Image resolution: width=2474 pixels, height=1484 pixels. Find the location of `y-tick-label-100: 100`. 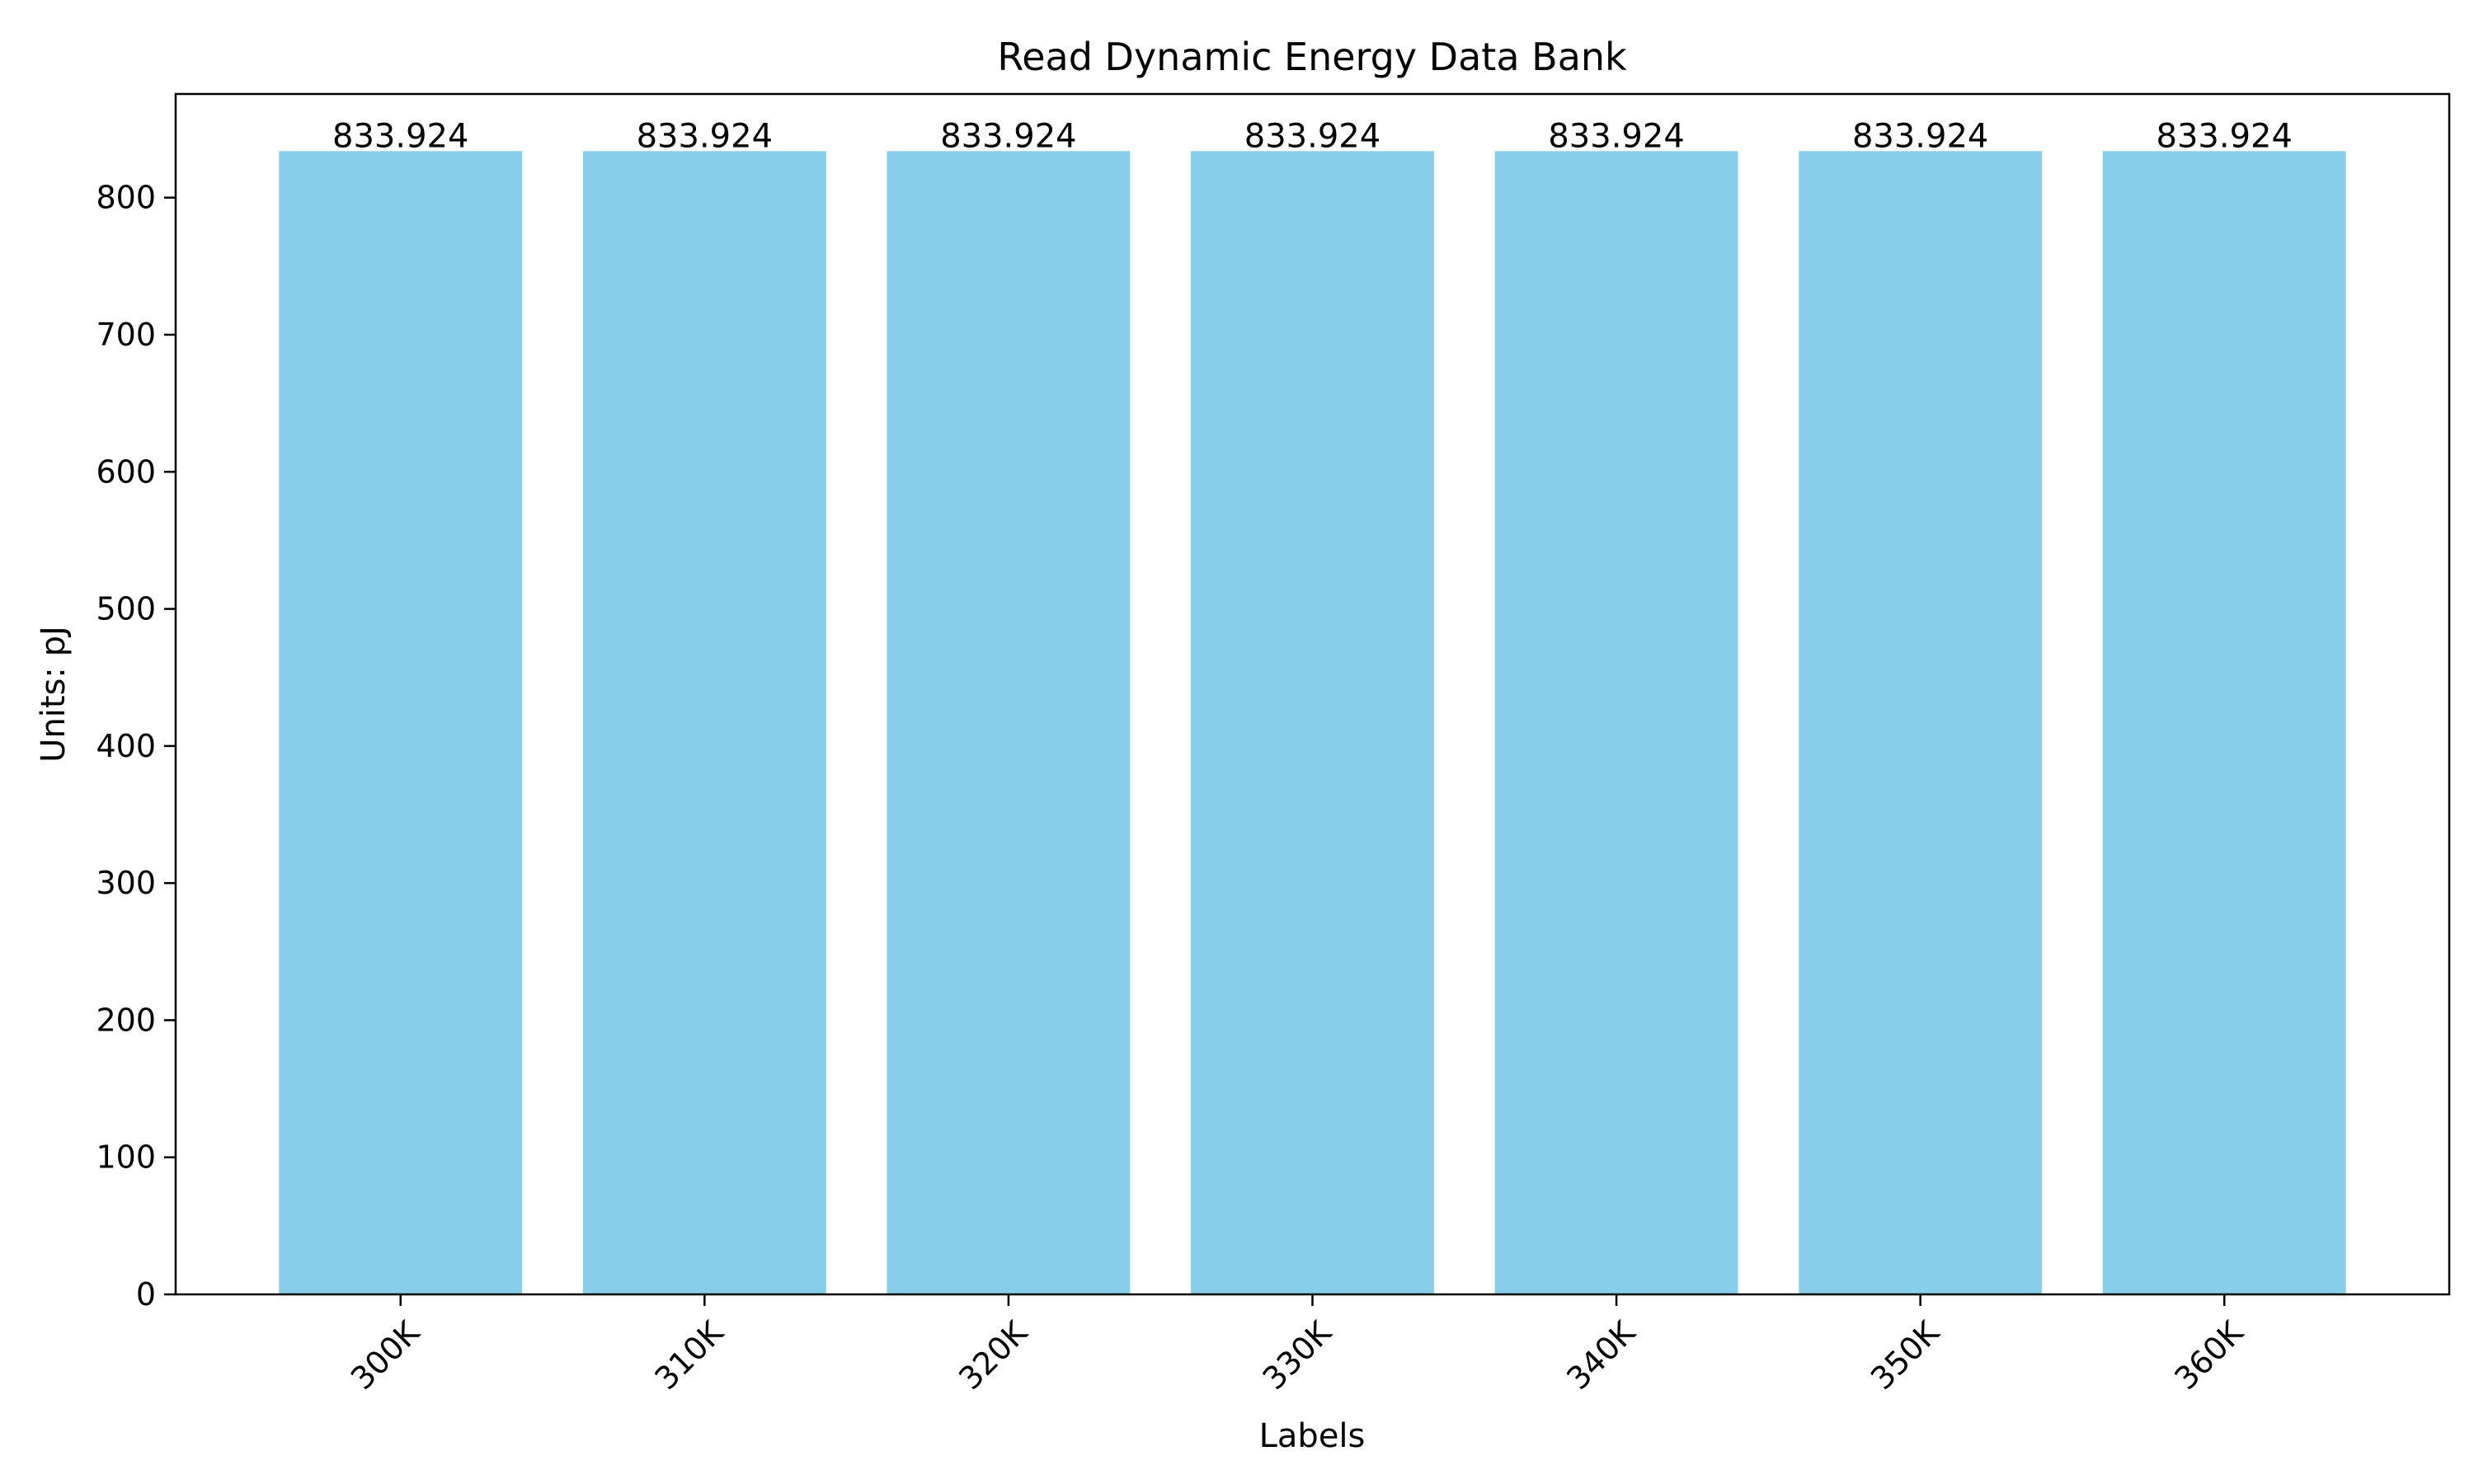

y-tick-label-100: 100 is located at coordinates (126, 1157).